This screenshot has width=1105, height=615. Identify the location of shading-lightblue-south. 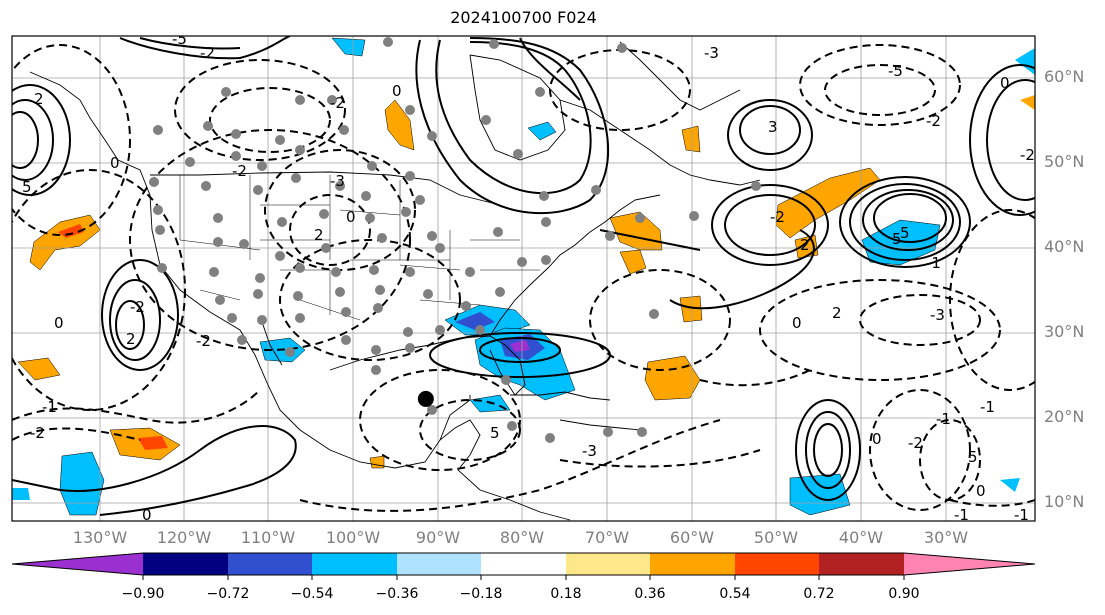
(1010, 485).